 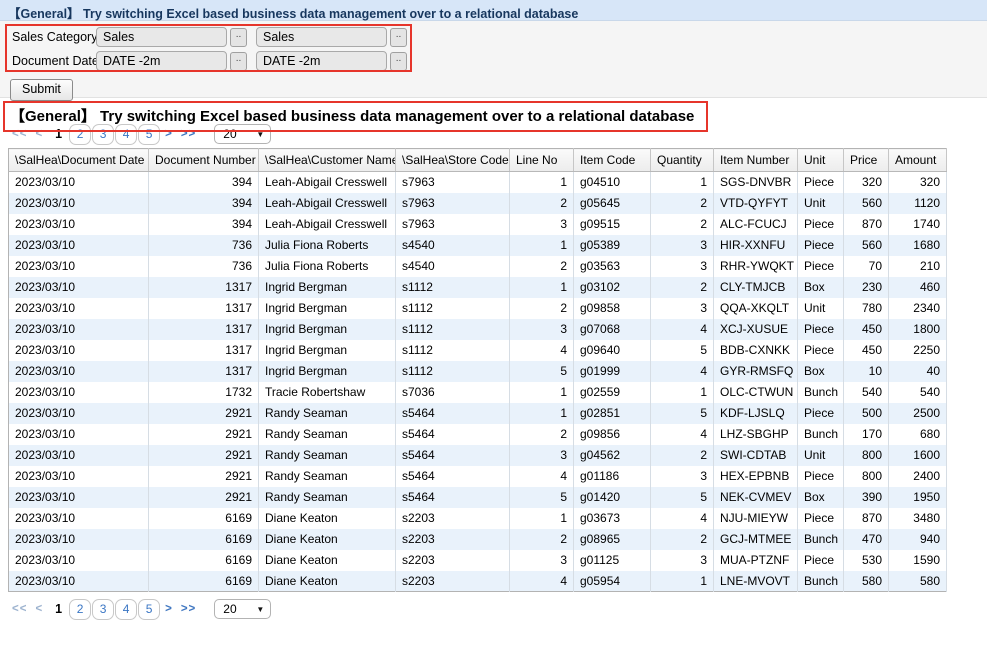 What do you see at coordinates (398, 37) in the screenshot?
I see `sales-category-picker-to-button: ..` at bounding box center [398, 37].